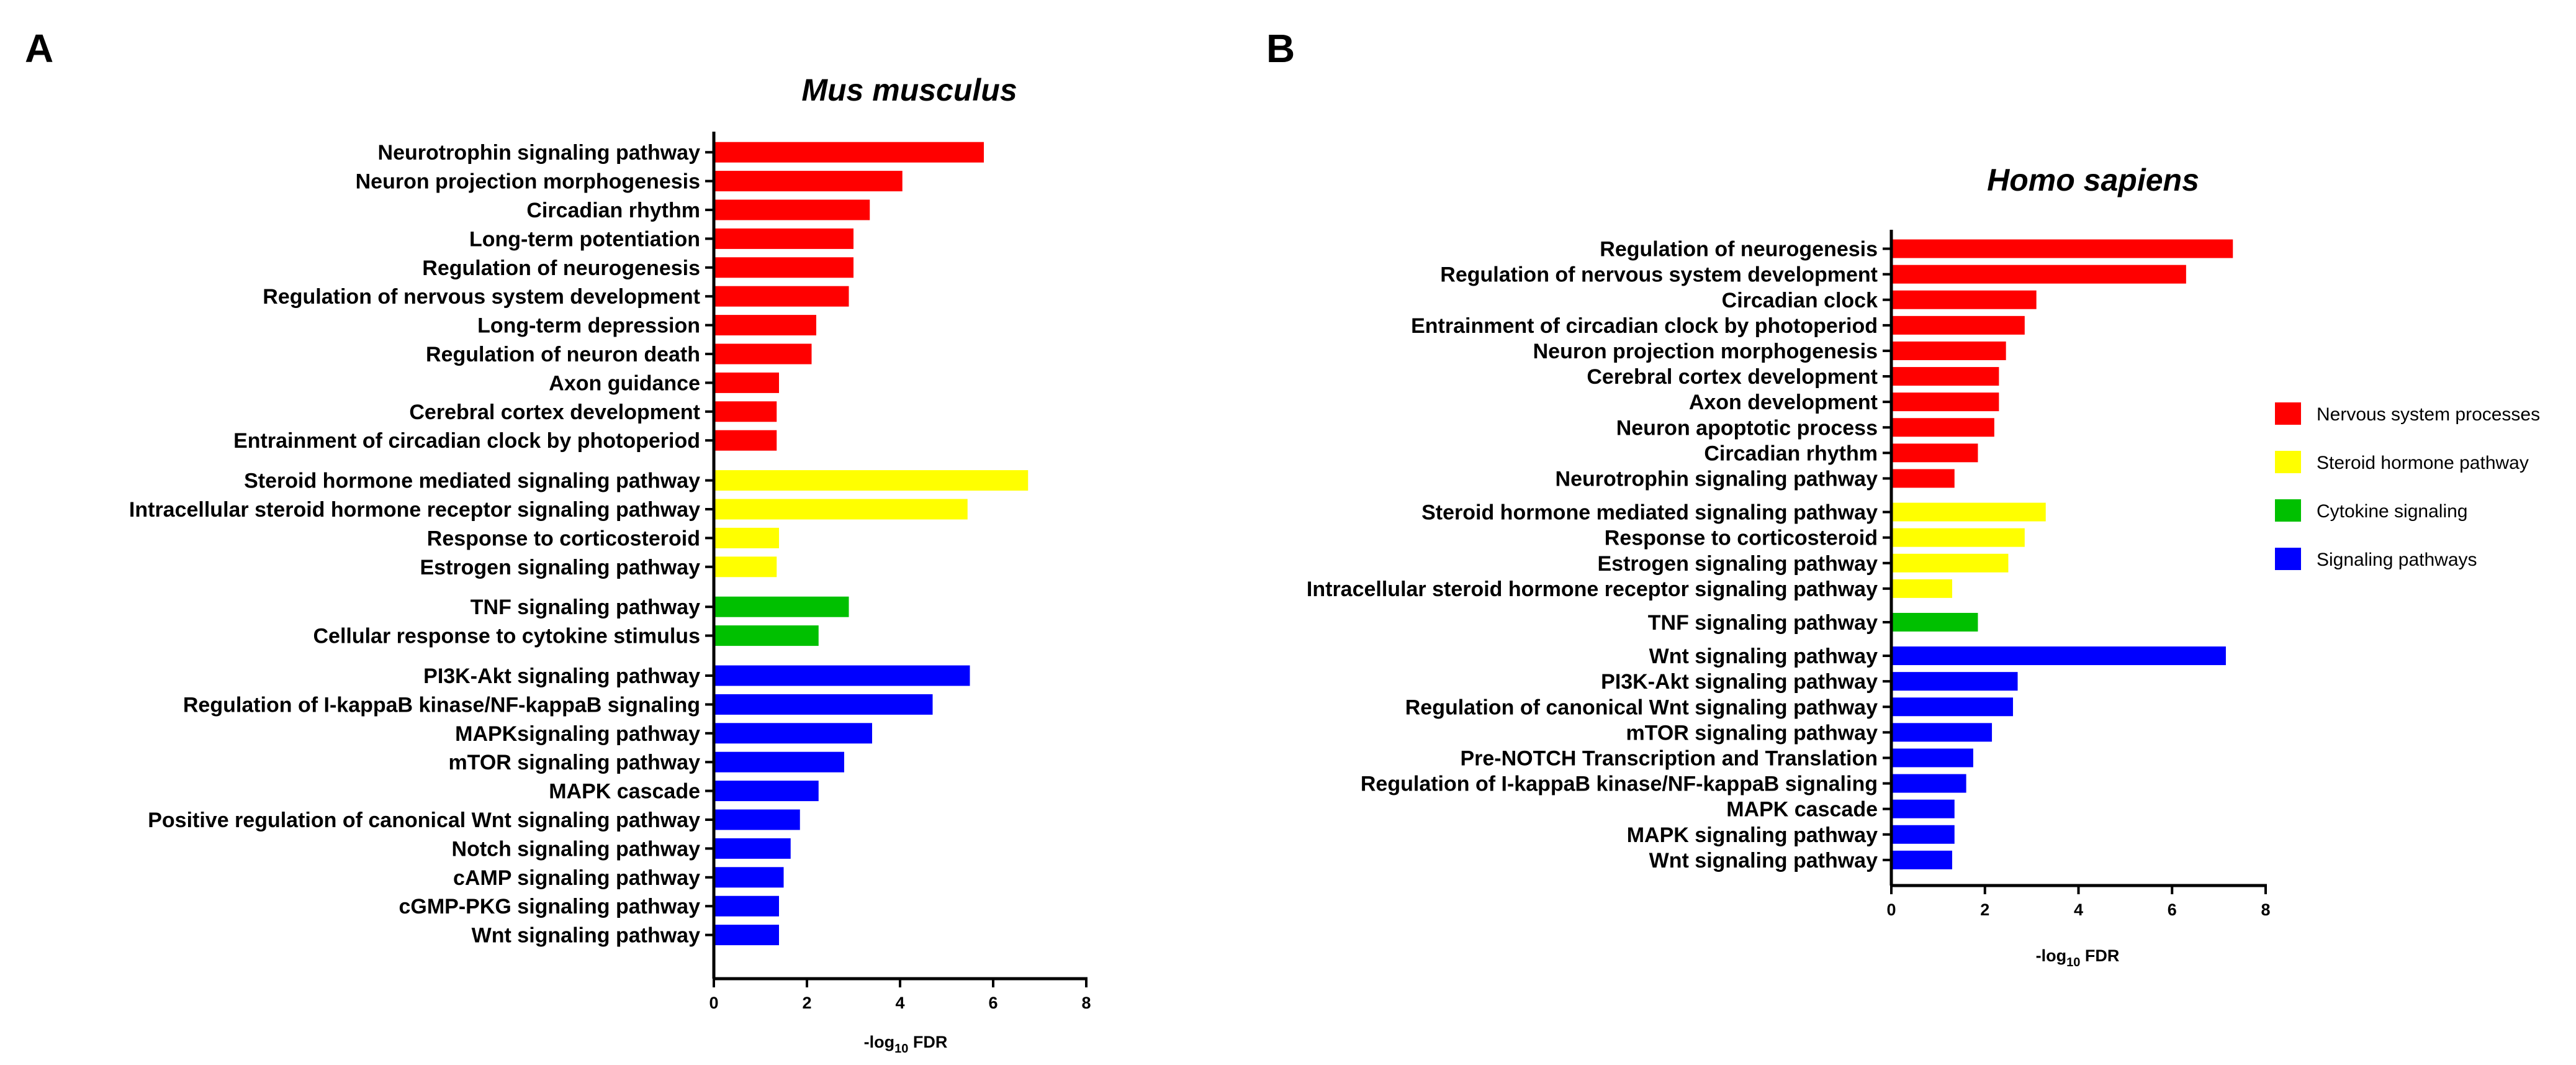  Describe the element at coordinates (906, 1044) in the screenshot. I see `x-axis-title-a: -log10 FDR` at that location.